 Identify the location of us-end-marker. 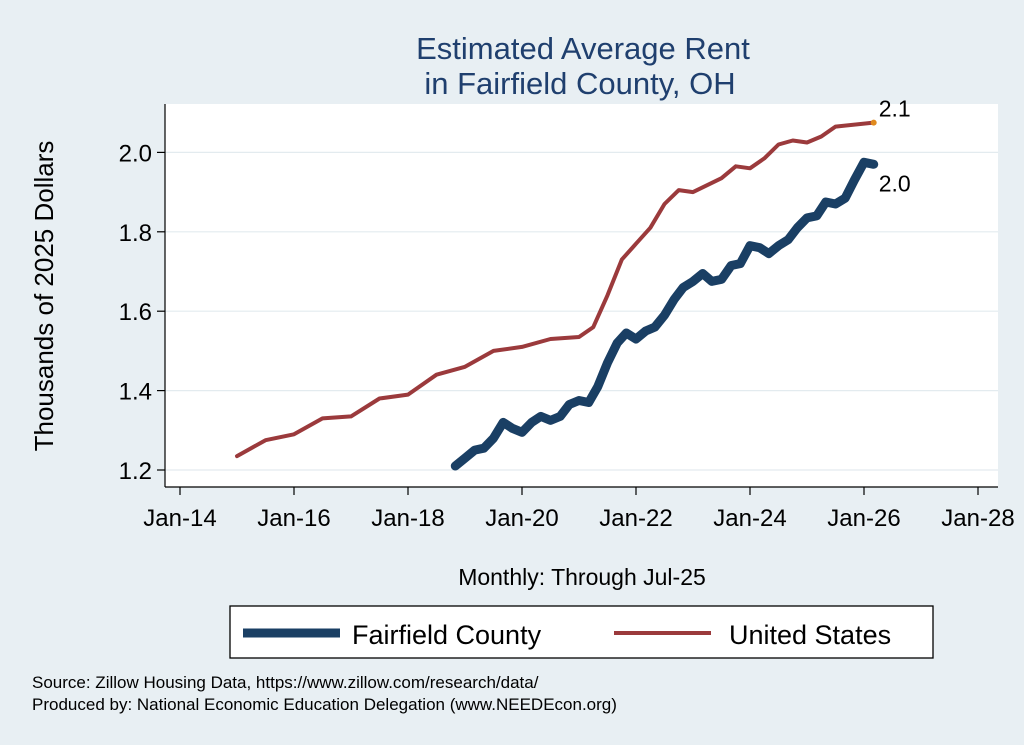
(873, 122).